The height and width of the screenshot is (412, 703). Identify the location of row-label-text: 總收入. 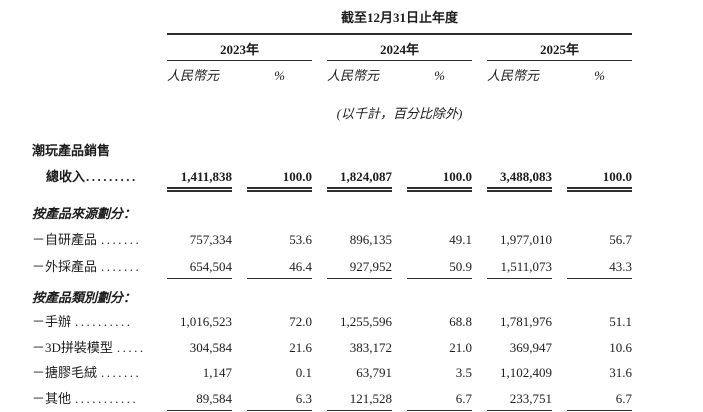
(66, 176).